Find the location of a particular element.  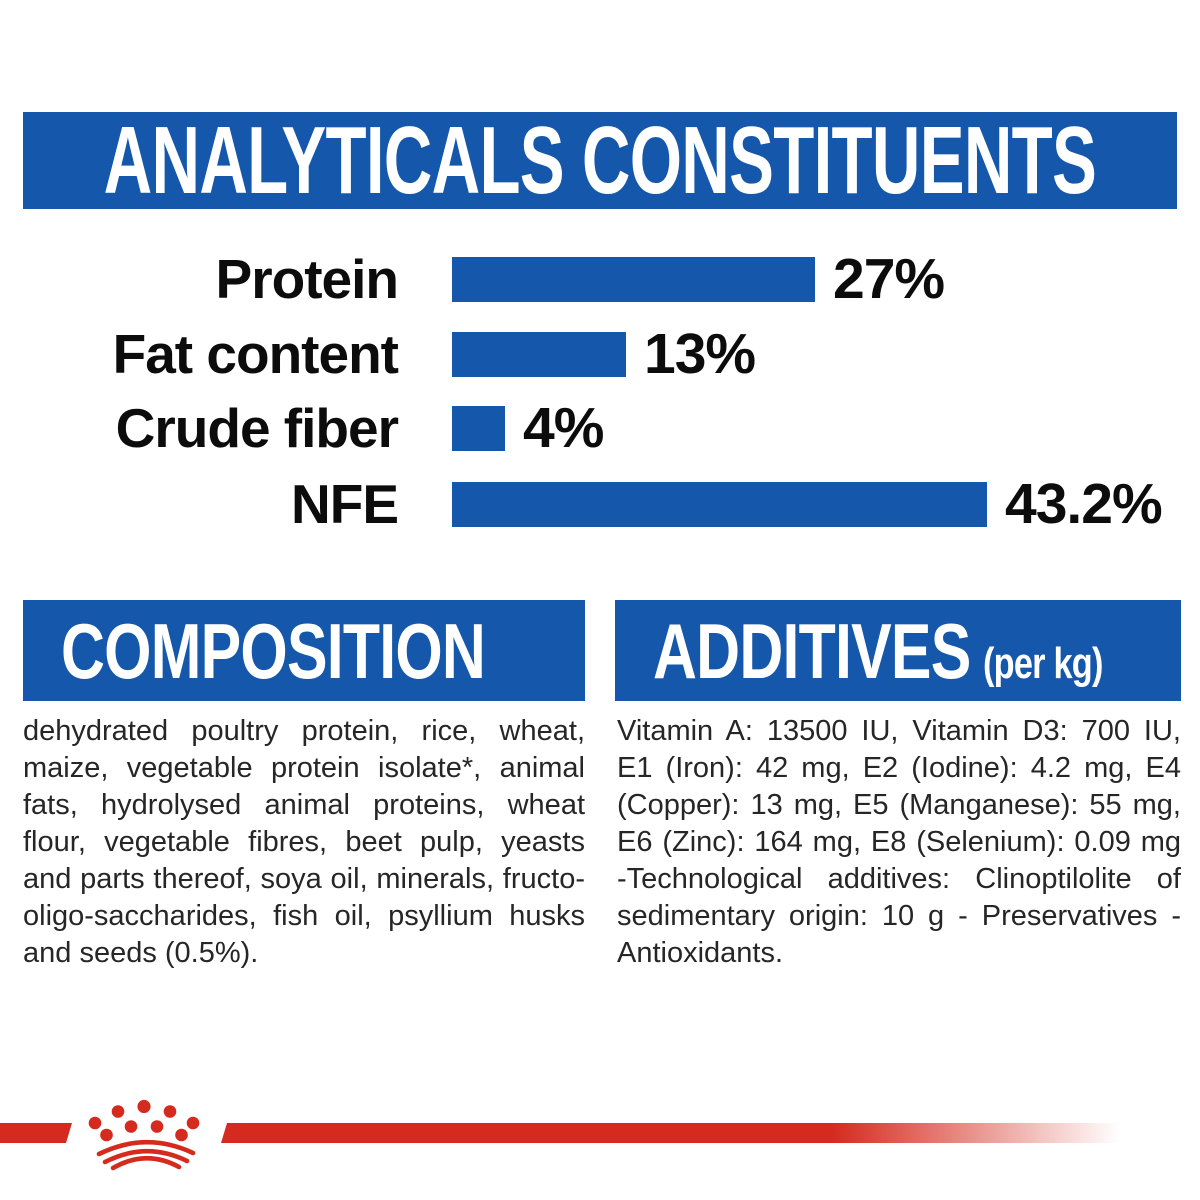

composition-header-banner: COMPOSITION is located at coordinates (304, 650).